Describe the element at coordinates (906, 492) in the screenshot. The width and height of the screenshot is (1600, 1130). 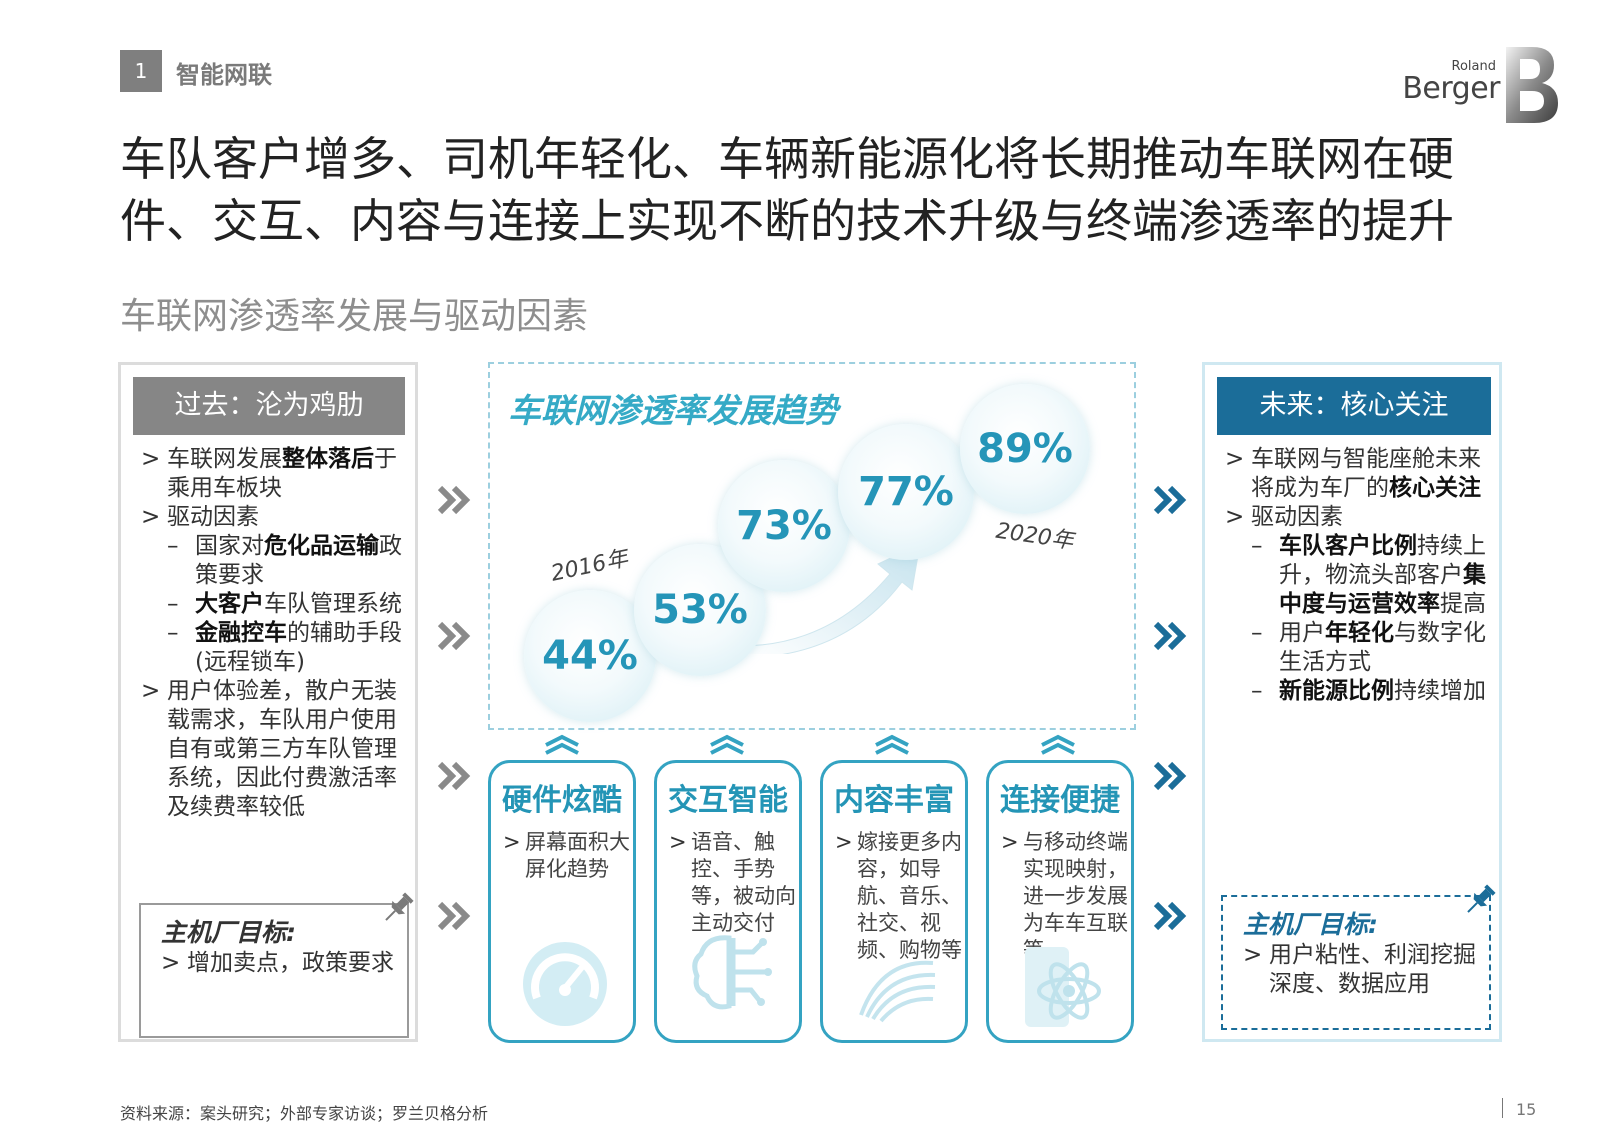
I see `bubble-value: 77%` at that location.